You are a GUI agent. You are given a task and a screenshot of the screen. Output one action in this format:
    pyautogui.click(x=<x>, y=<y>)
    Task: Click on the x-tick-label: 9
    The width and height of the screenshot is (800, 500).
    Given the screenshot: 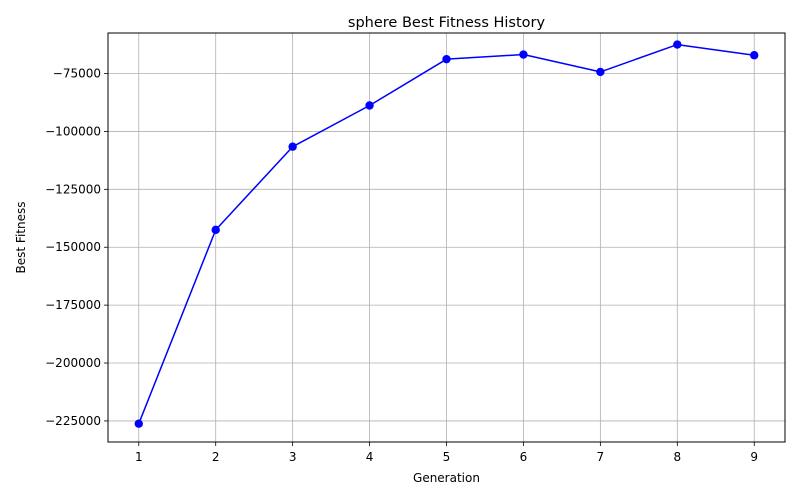 What is the action you would take?
    pyautogui.click(x=754, y=457)
    